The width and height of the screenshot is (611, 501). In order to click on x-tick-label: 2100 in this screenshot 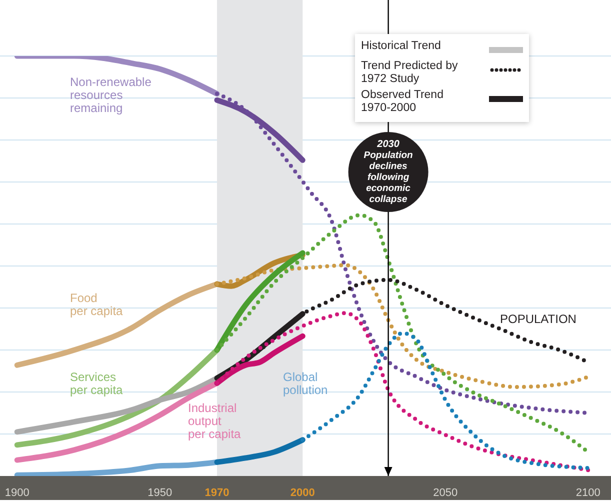, I will do `click(588, 493)`.